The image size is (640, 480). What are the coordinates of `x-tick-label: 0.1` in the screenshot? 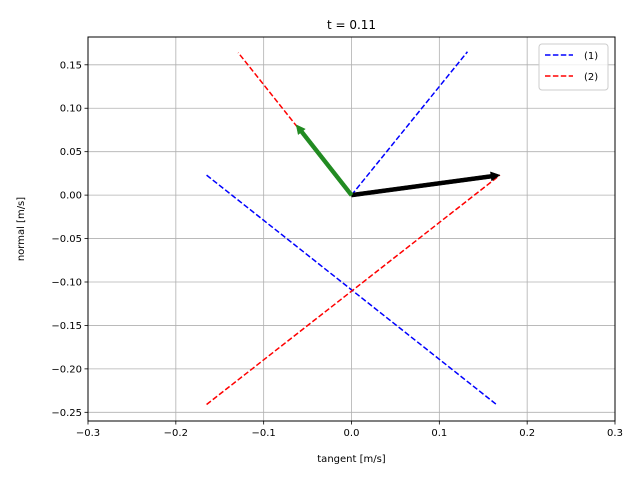 It's located at (439, 433).